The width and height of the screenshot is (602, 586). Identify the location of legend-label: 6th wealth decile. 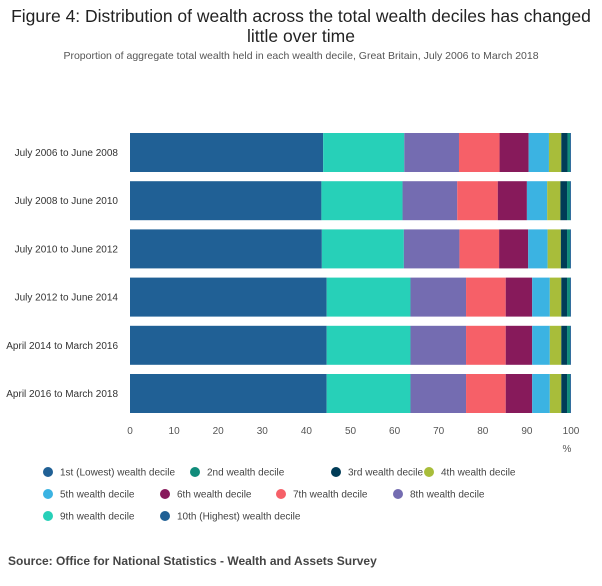
(214, 495).